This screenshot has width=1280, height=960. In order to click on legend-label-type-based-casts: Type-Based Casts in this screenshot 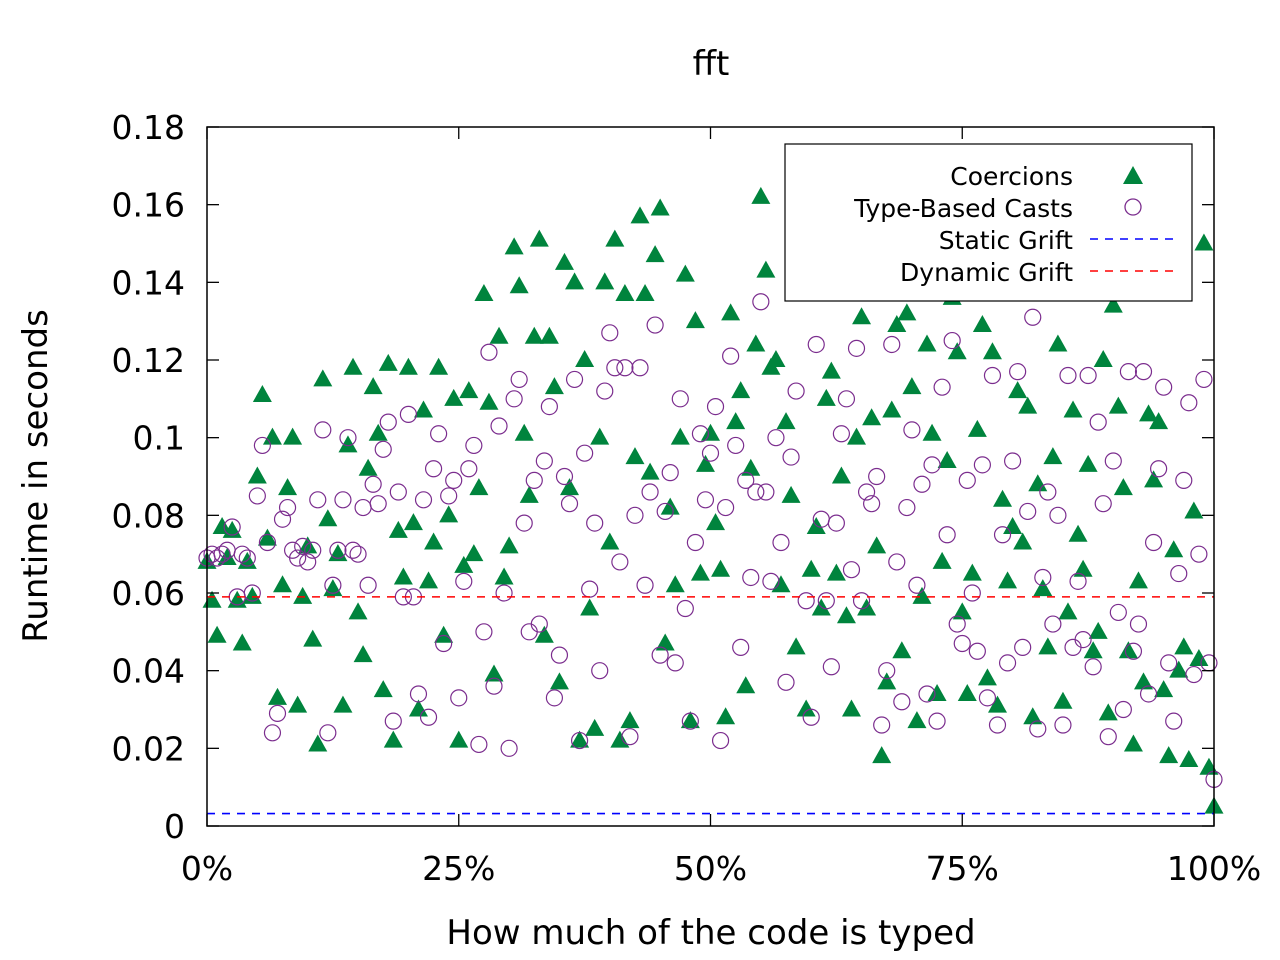, I will do `click(963, 208)`.